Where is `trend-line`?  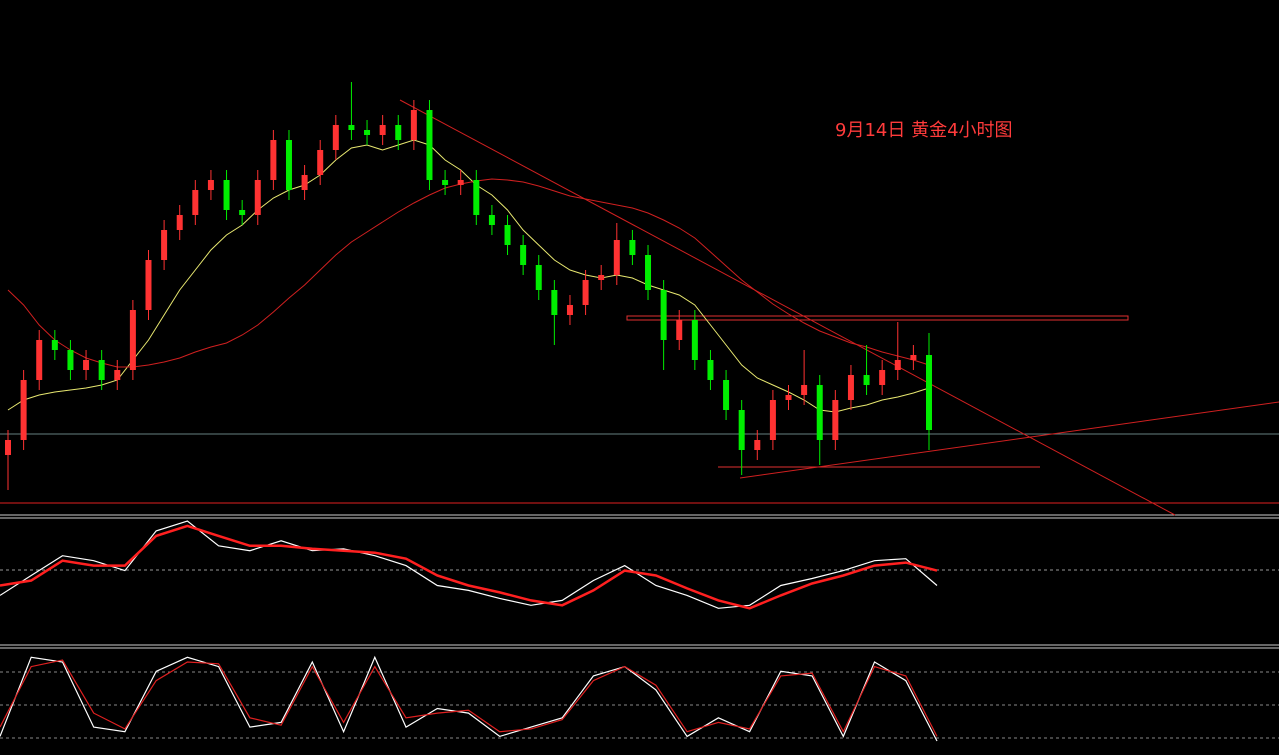
trend-line is located at coordinates (1009, 440).